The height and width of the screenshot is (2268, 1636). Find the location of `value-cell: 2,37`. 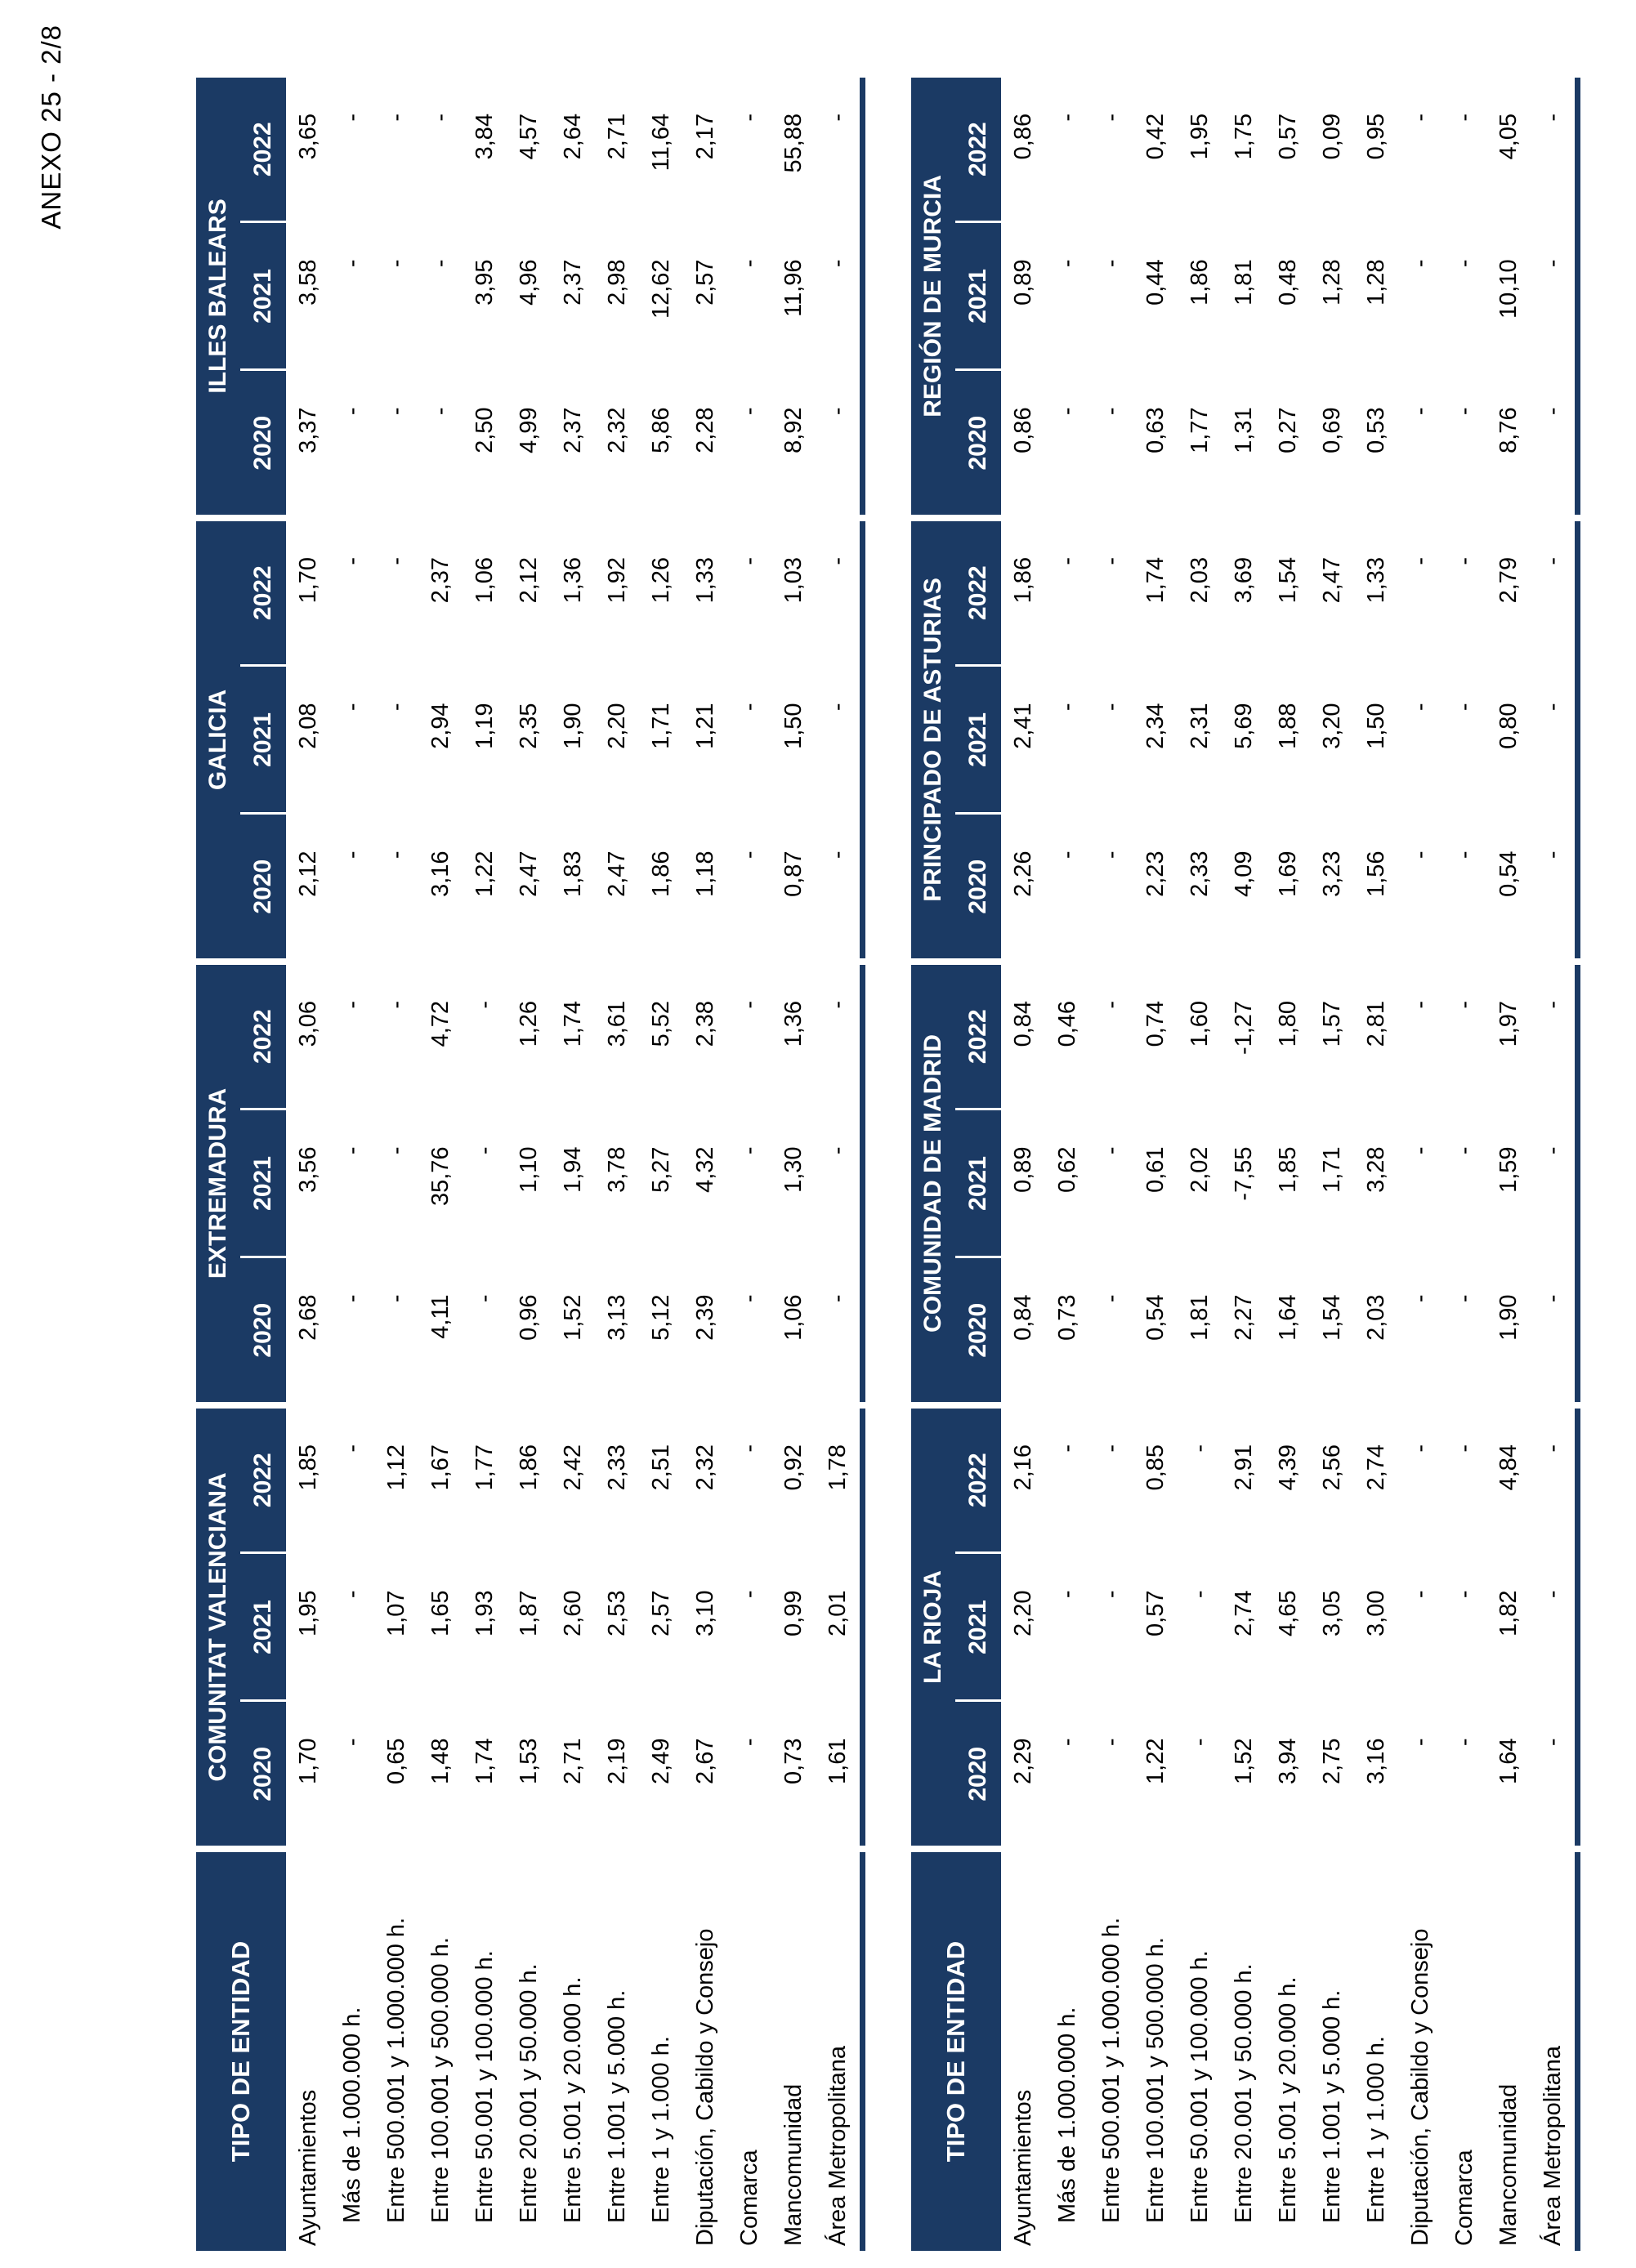

value-cell: 2,37 is located at coordinates (573, 295).